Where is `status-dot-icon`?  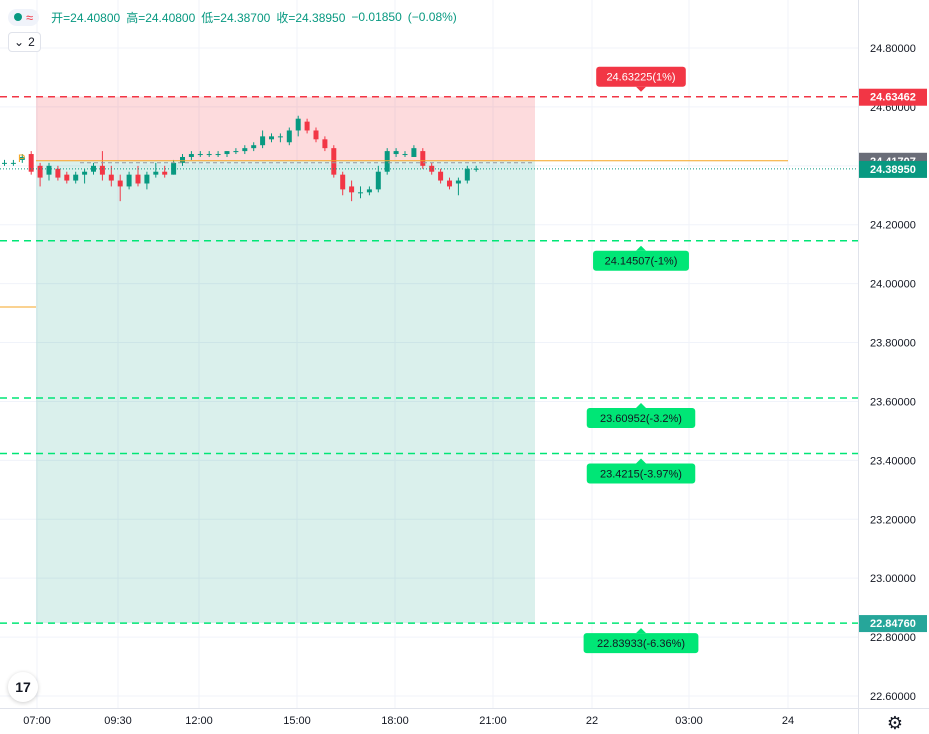
status-dot-icon is located at coordinates (18, 17).